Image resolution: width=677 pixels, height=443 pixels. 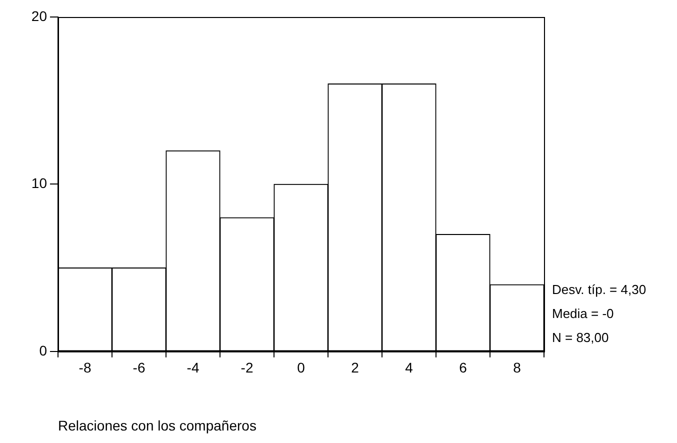 What do you see at coordinates (139, 368) in the screenshot?
I see `x-tick-label: -6` at bounding box center [139, 368].